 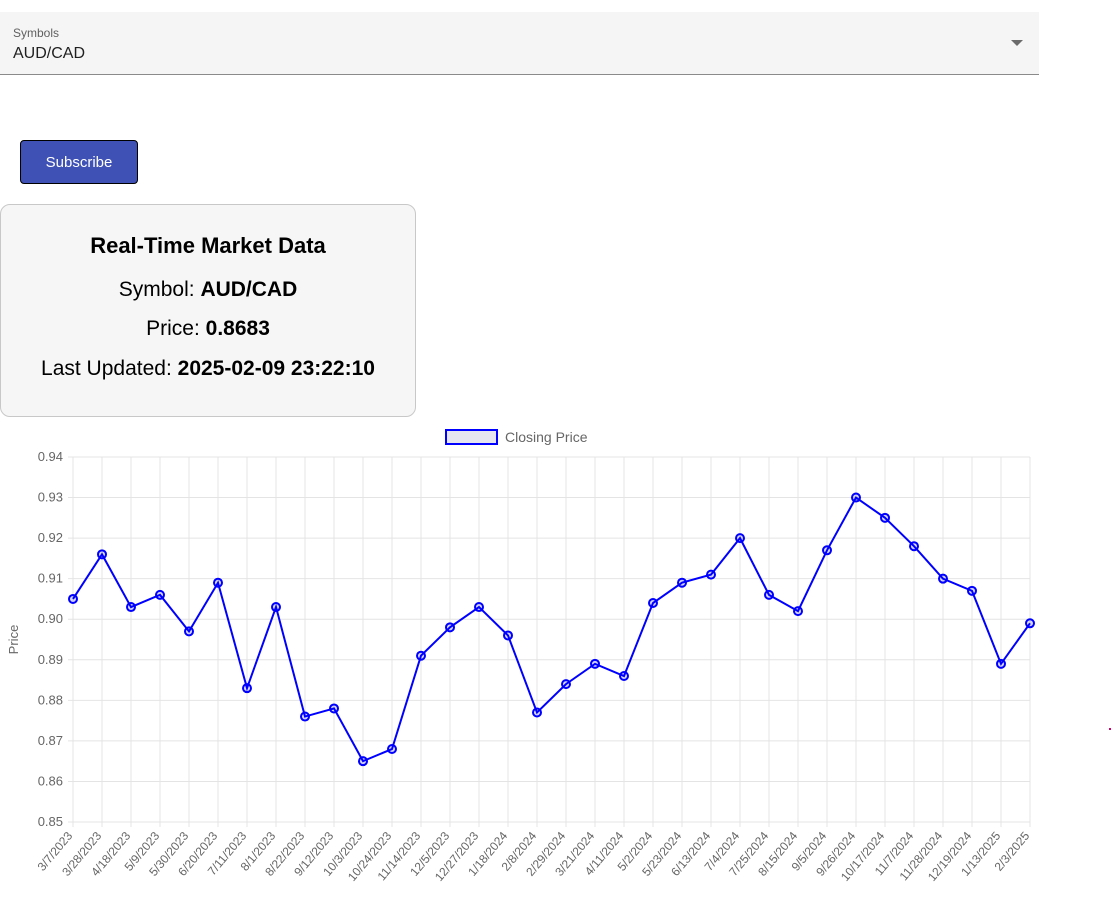 I want to click on symbol-select-value: AUD/CAD, so click(x=49, y=53).